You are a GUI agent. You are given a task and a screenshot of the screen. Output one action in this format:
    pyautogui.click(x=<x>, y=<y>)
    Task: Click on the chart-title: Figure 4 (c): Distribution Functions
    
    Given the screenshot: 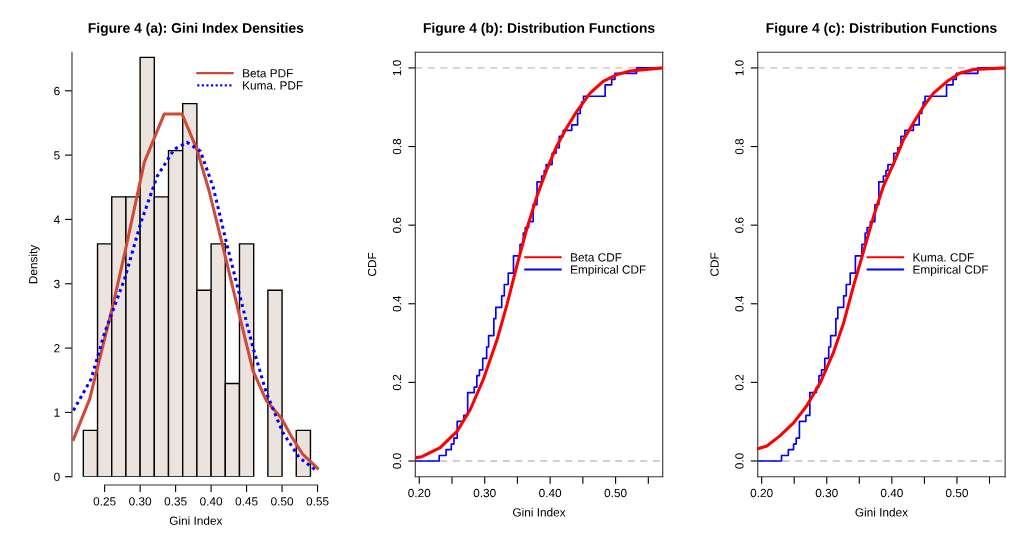 What is the action you would take?
    pyautogui.click(x=881, y=29)
    